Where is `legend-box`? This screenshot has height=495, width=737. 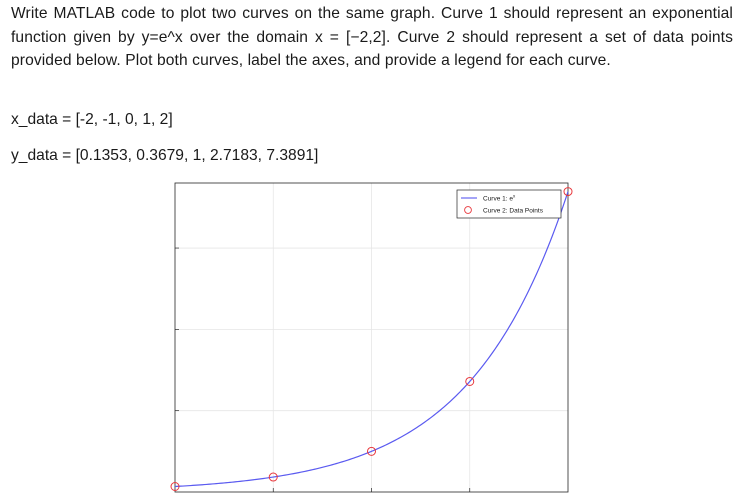 legend-box is located at coordinates (509, 204).